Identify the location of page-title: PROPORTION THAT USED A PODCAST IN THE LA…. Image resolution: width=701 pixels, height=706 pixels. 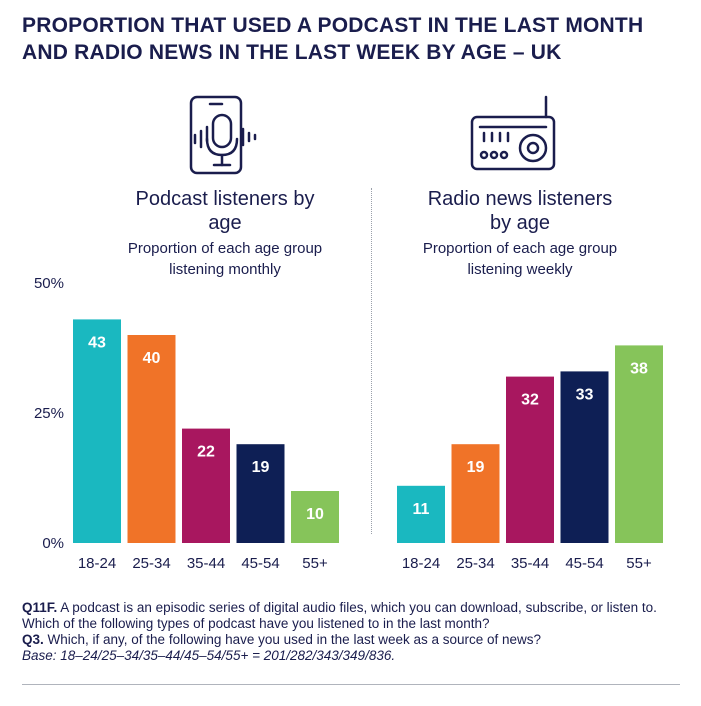
(333, 39).